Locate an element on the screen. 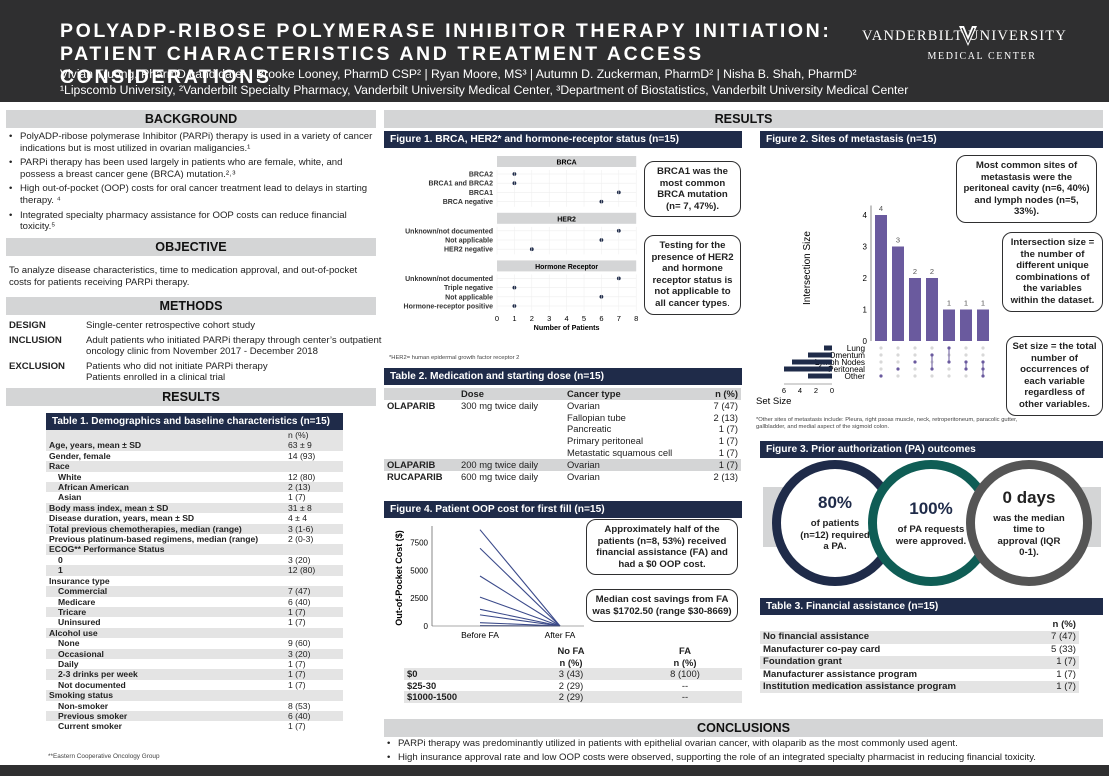 This screenshot has height=776, width=1109. oop-cell: $25-30 is located at coordinates (422, 685).